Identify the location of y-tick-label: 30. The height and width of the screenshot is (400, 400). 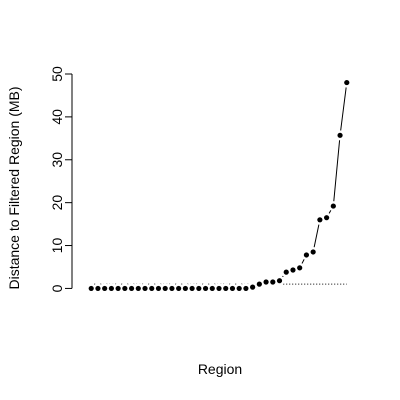
(57, 160).